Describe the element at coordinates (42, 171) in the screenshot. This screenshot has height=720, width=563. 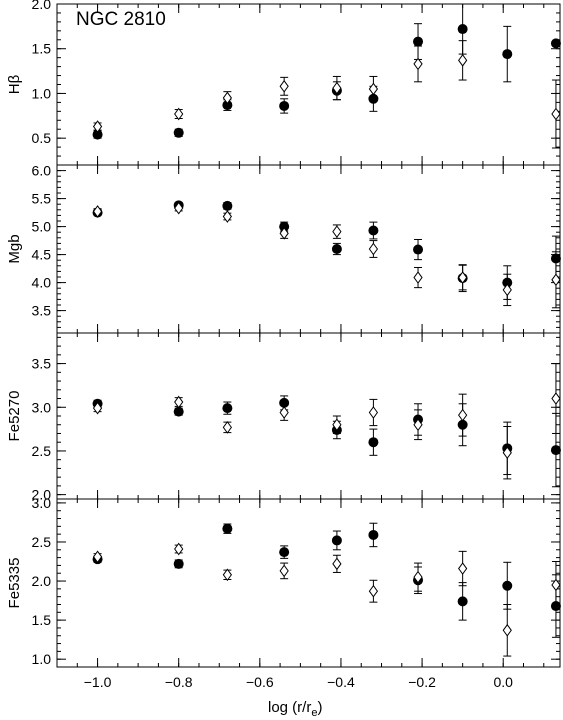
I see `y-tick-label: 6.0` at that location.